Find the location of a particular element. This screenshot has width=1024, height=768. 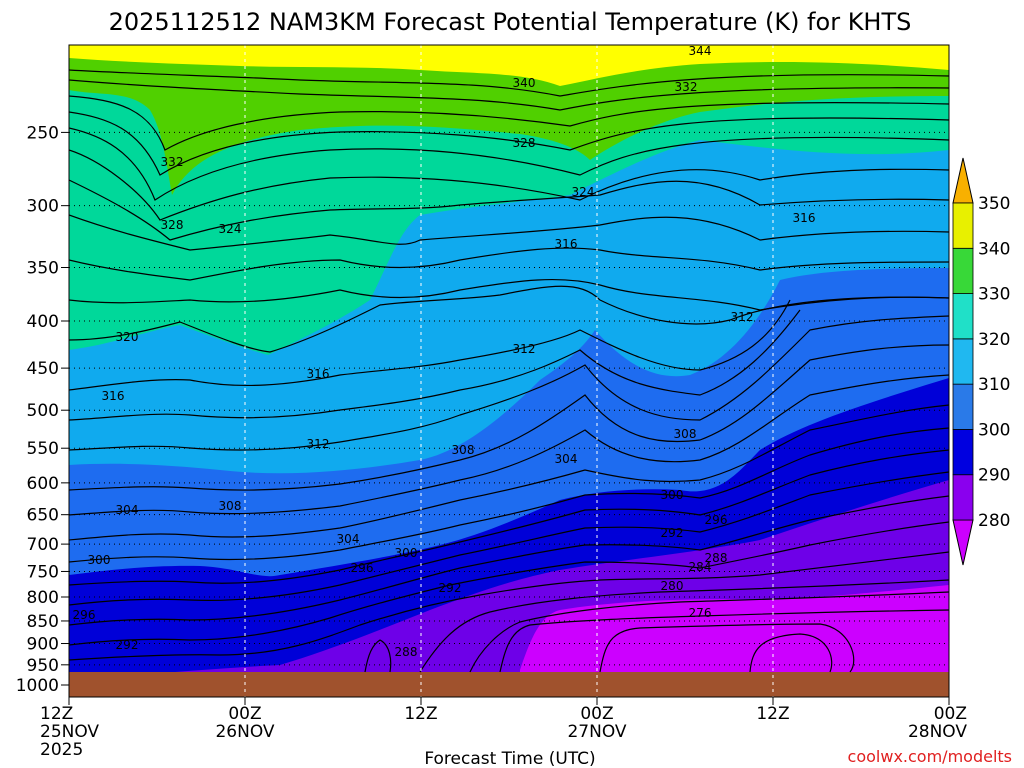

x-tick-label: 28NOV is located at coordinates (937, 732).